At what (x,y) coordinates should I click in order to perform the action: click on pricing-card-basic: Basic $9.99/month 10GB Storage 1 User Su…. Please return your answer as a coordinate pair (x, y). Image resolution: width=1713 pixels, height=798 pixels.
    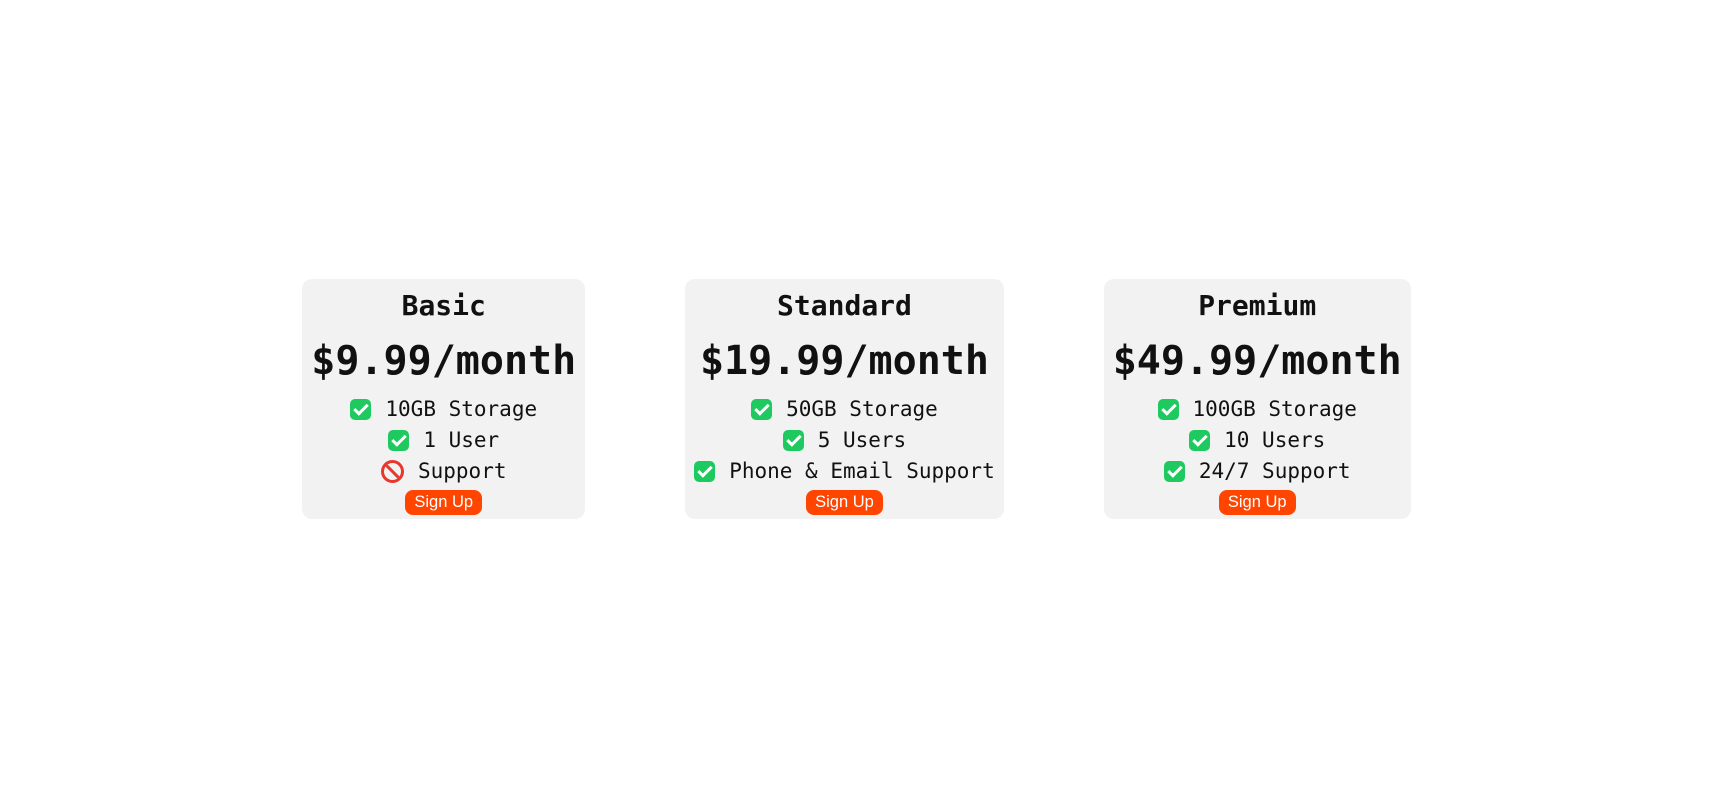
    Looking at the image, I should click on (444, 399).